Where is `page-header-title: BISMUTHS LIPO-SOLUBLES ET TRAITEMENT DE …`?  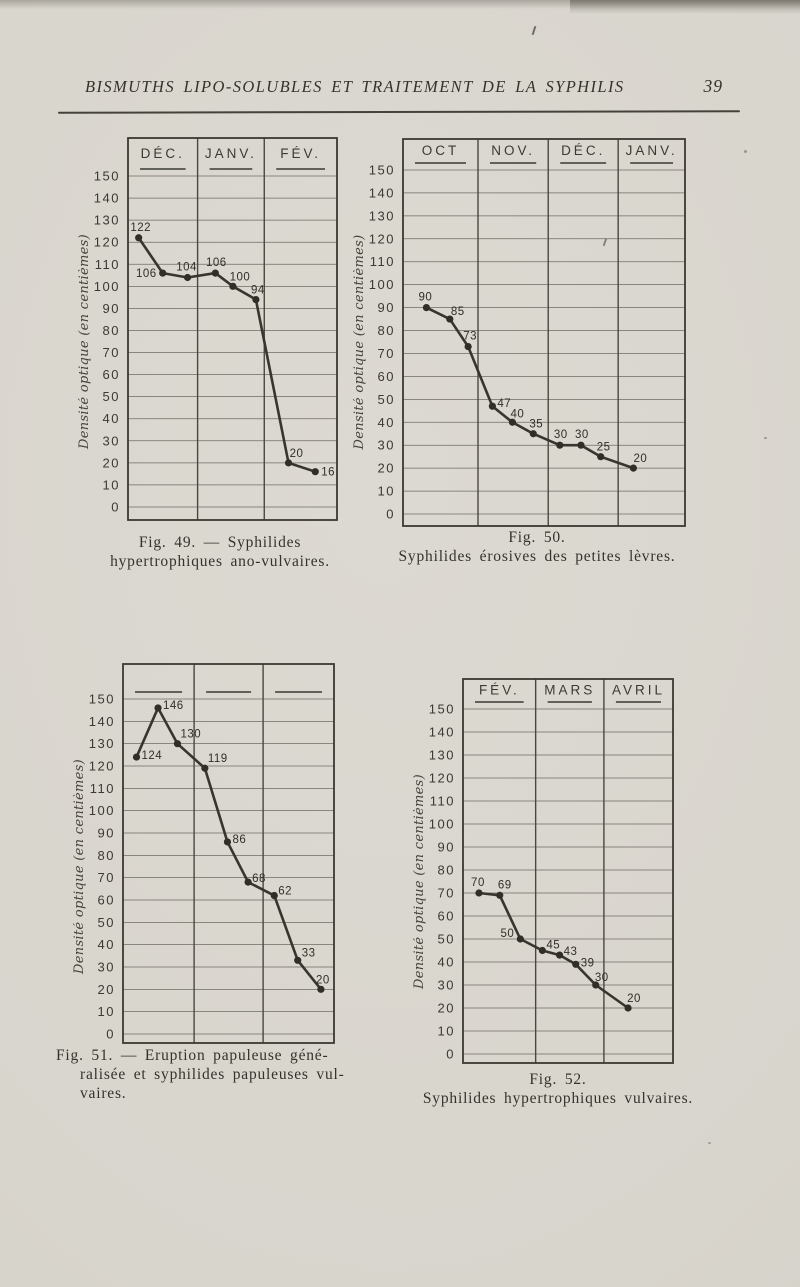 page-header-title: BISMUTHS LIPO-SOLUBLES ET TRAITEMENT DE … is located at coordinates (355, 86).